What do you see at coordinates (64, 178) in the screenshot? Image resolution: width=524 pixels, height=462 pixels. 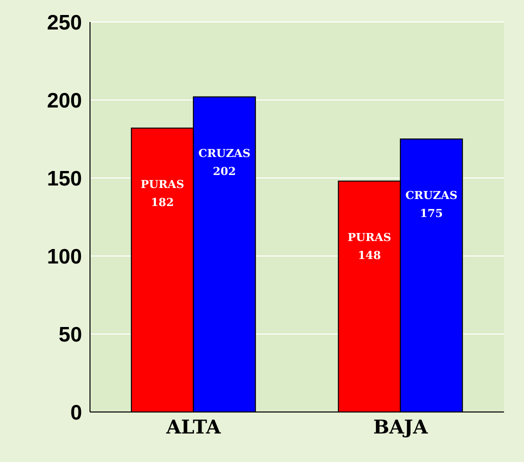 I see `y-tick-label: 150` at bounding box center [64, 178].